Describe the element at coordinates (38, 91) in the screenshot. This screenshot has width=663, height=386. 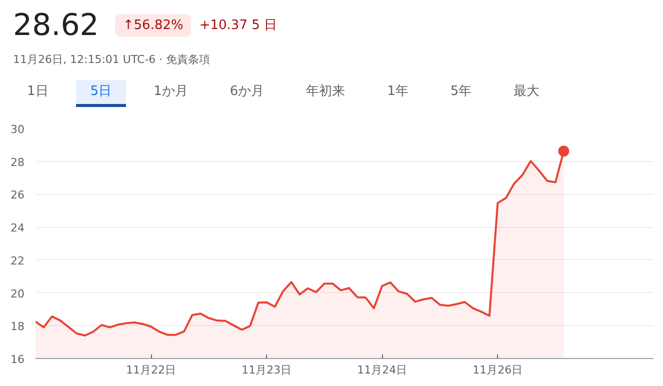
I see `text: 1日` at that location.